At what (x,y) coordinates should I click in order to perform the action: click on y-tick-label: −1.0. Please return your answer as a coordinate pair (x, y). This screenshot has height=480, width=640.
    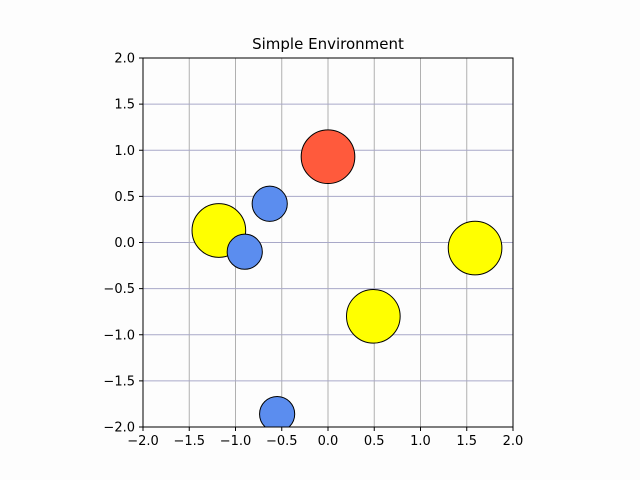
    Looking at the image, I should click on (119, 335).